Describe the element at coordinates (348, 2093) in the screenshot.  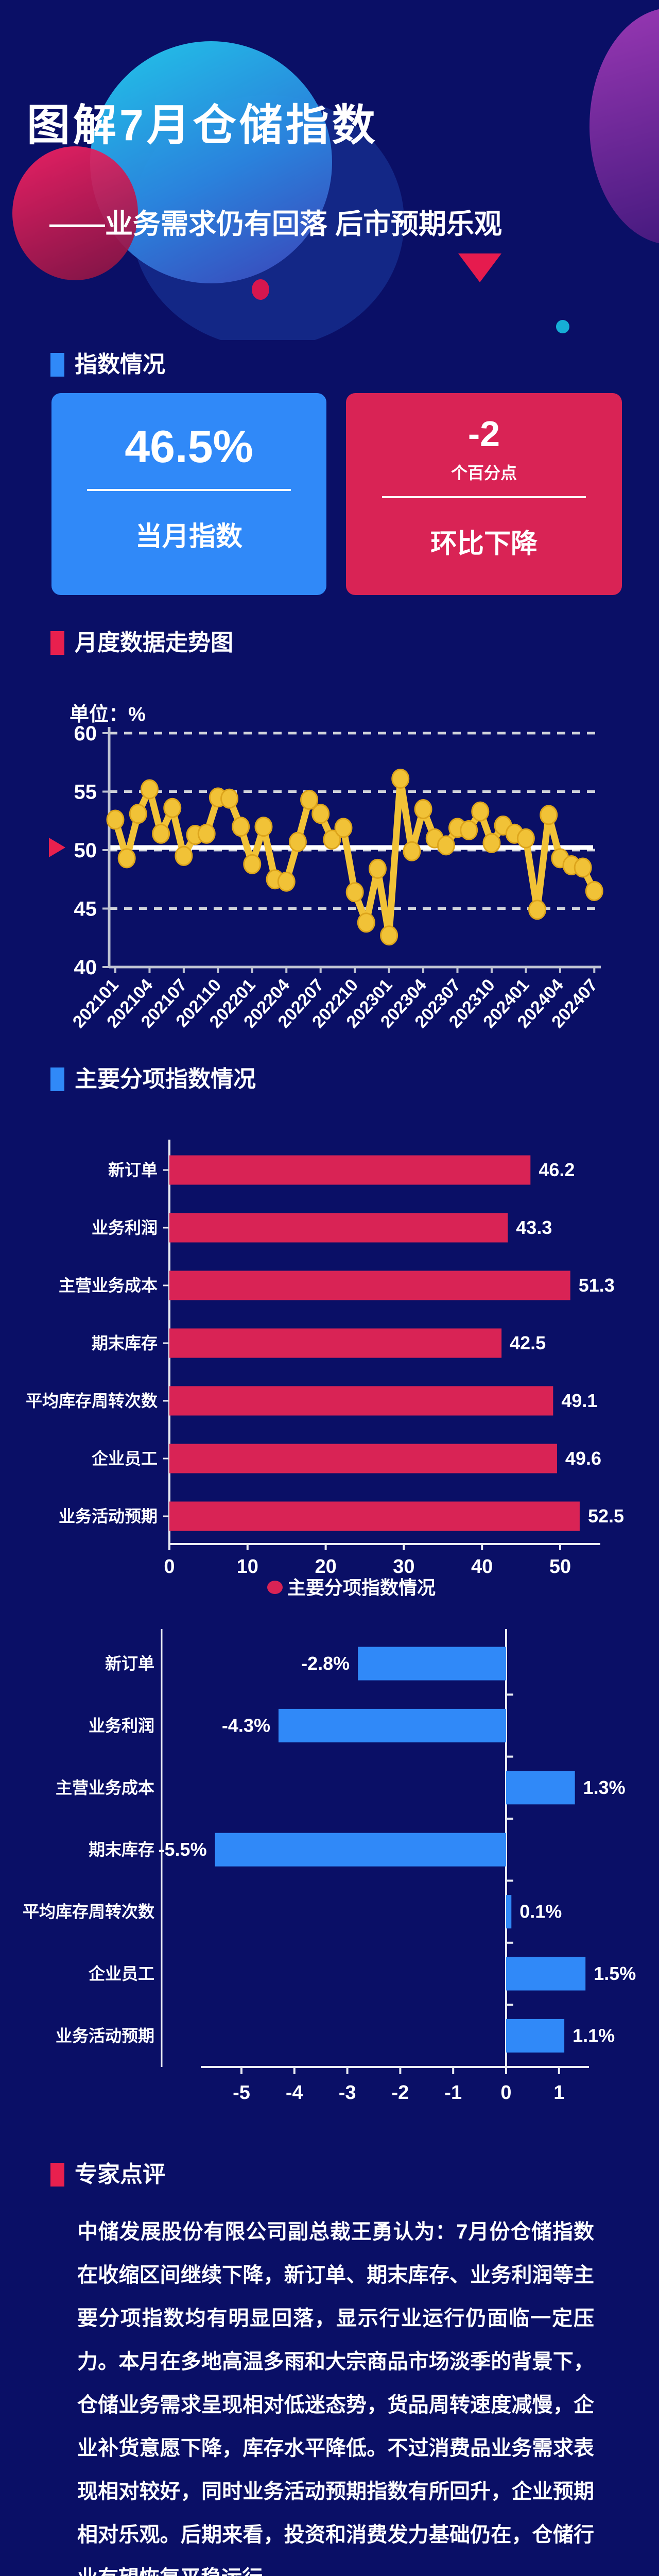
I see `x-axis-tick-label: -3` at that location.